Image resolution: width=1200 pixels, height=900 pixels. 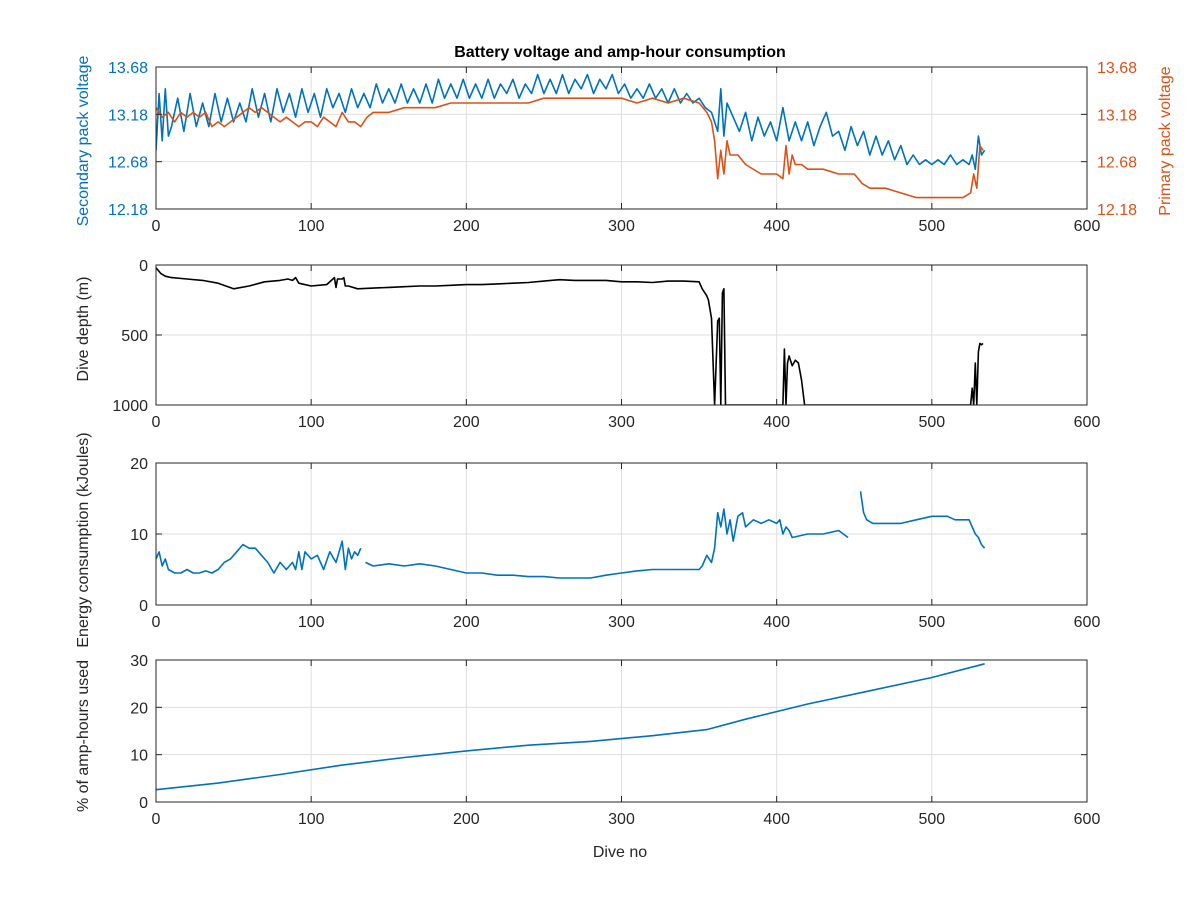 I want to click on y-tick-label: 30, so click(x=139, y=661).